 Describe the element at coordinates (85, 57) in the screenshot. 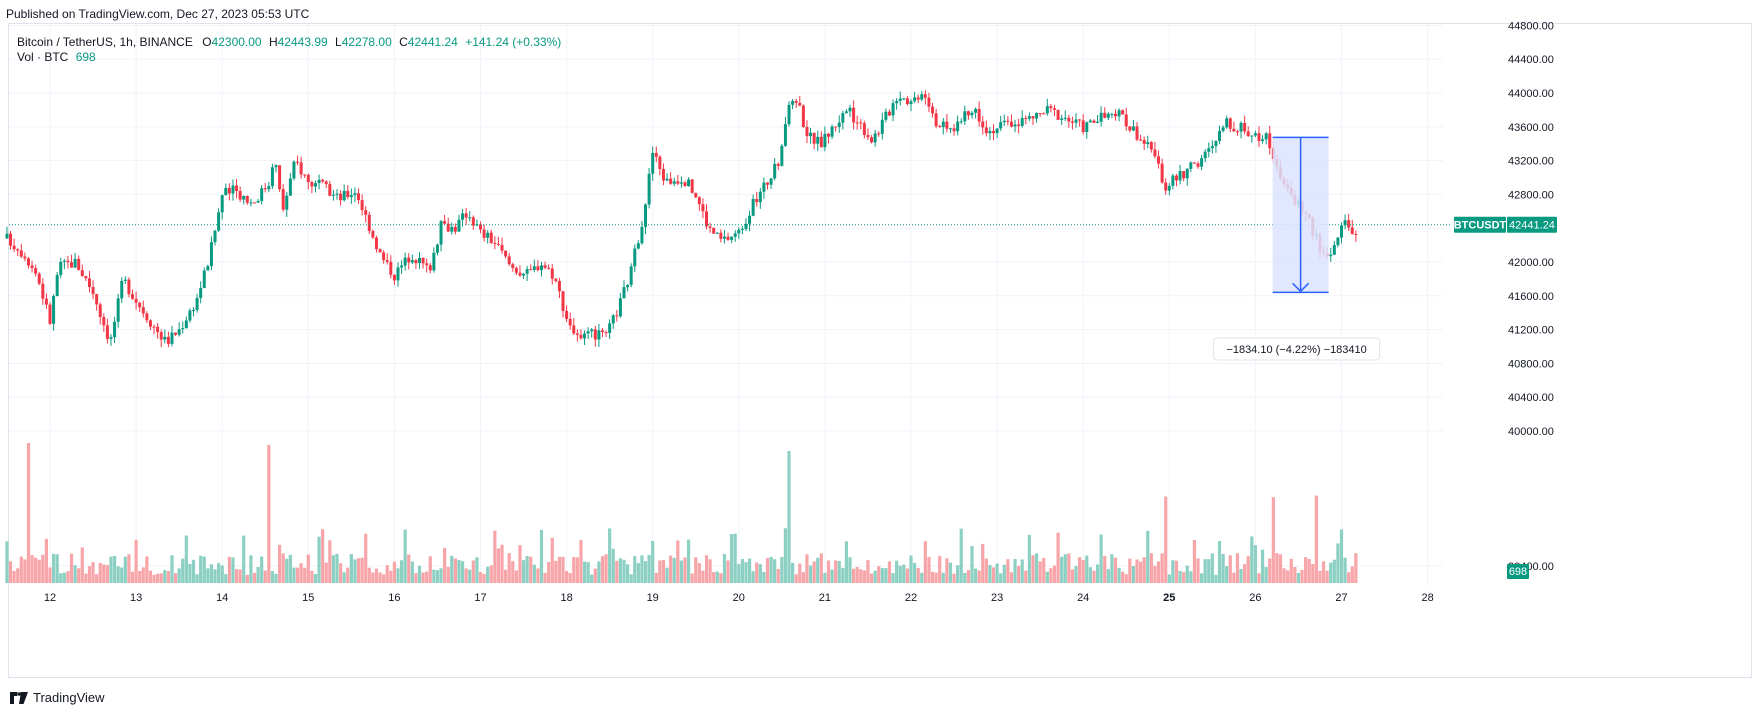

I see `legend-volume: 698` at that location.